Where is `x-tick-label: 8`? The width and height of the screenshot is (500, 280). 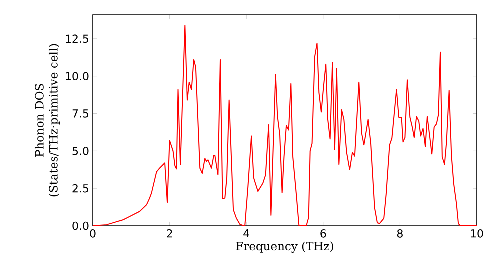
x-tick-label: 8 is located at coordinates (400, 234).